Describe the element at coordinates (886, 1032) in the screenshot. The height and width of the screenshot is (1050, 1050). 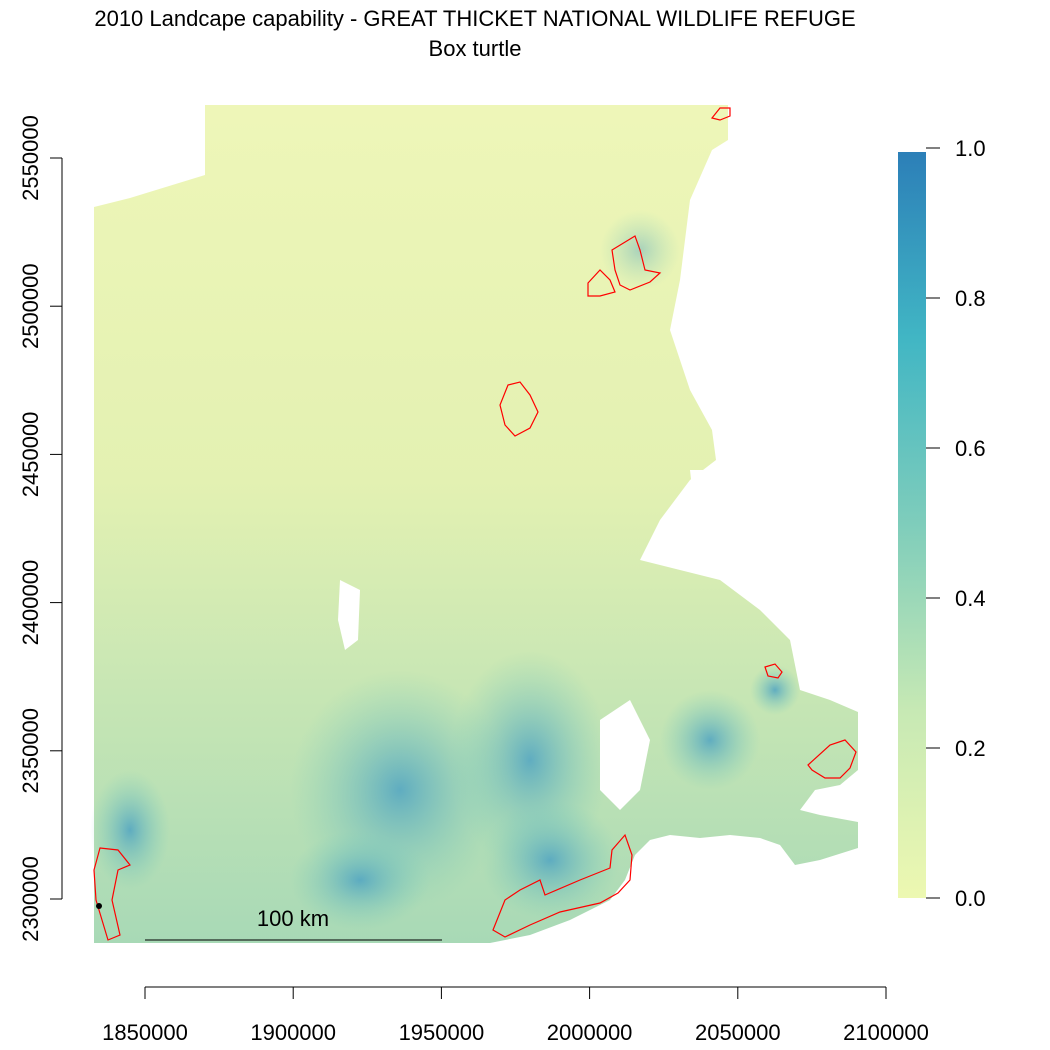
I see `x-tick-label: 2100000` at that location.